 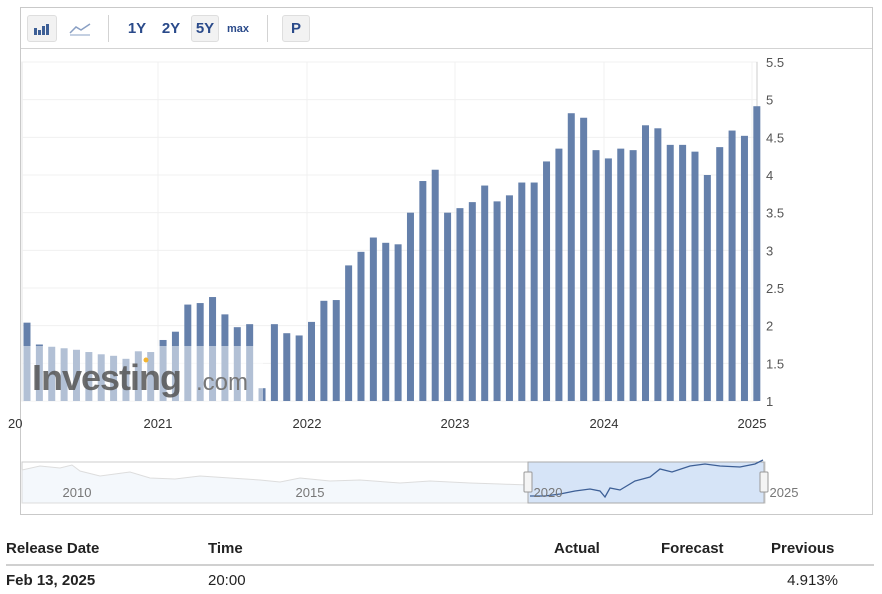 I want to click on table-divider, so click(x=440, y=565).